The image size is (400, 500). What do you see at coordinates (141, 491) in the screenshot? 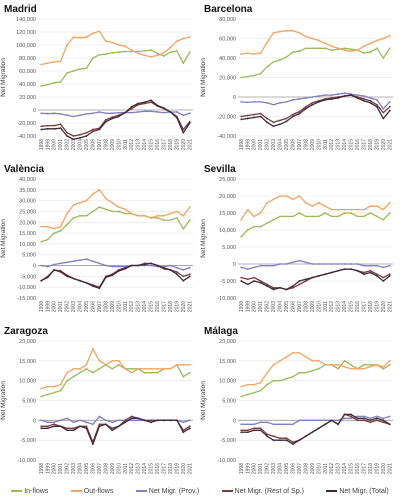
I see `legend-swatch-net-prov` at bounding box center [141, 491].